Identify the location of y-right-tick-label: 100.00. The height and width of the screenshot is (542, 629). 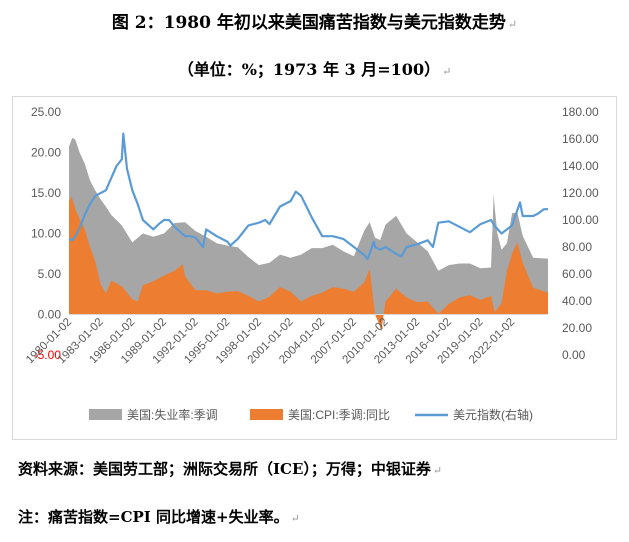
(580, 220).